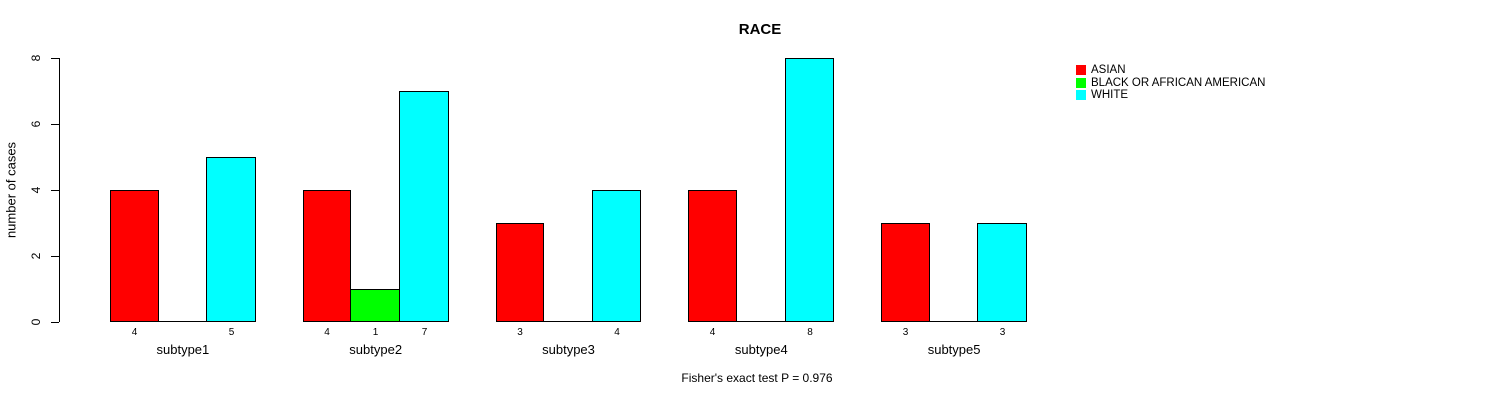 Image resolution: width=1490 pixels, height=400 pixels. What do you see at coordinates (1178, 82) in the screenshot?
I see `legend-label: BLACK OR AFRICAN AMERICAN` at bounding box center [1178, 82].